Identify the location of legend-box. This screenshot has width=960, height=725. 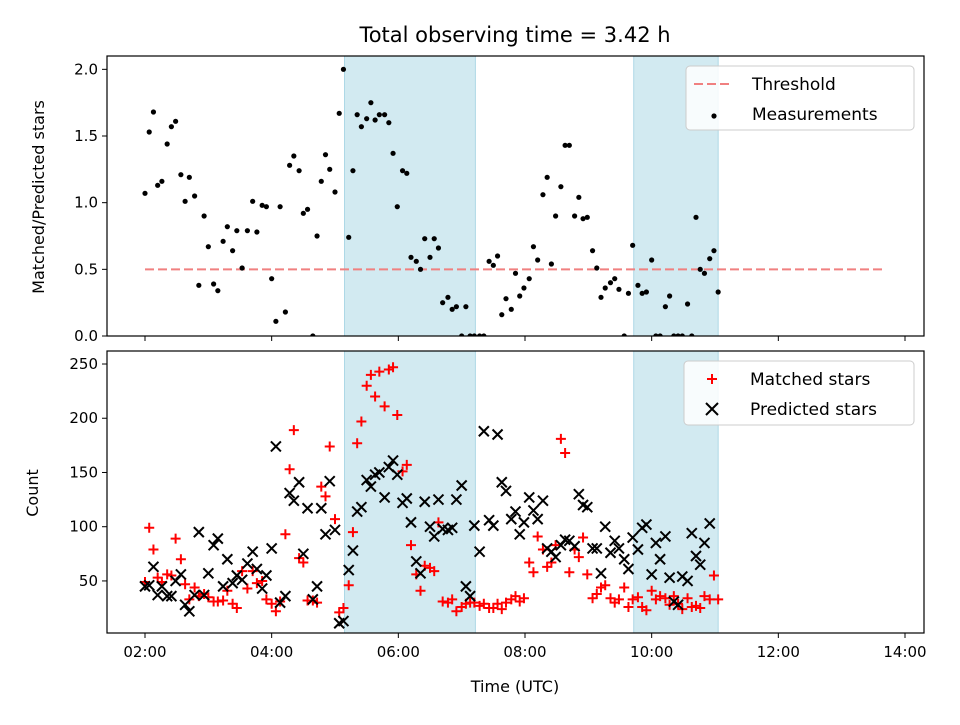
(800, 98).